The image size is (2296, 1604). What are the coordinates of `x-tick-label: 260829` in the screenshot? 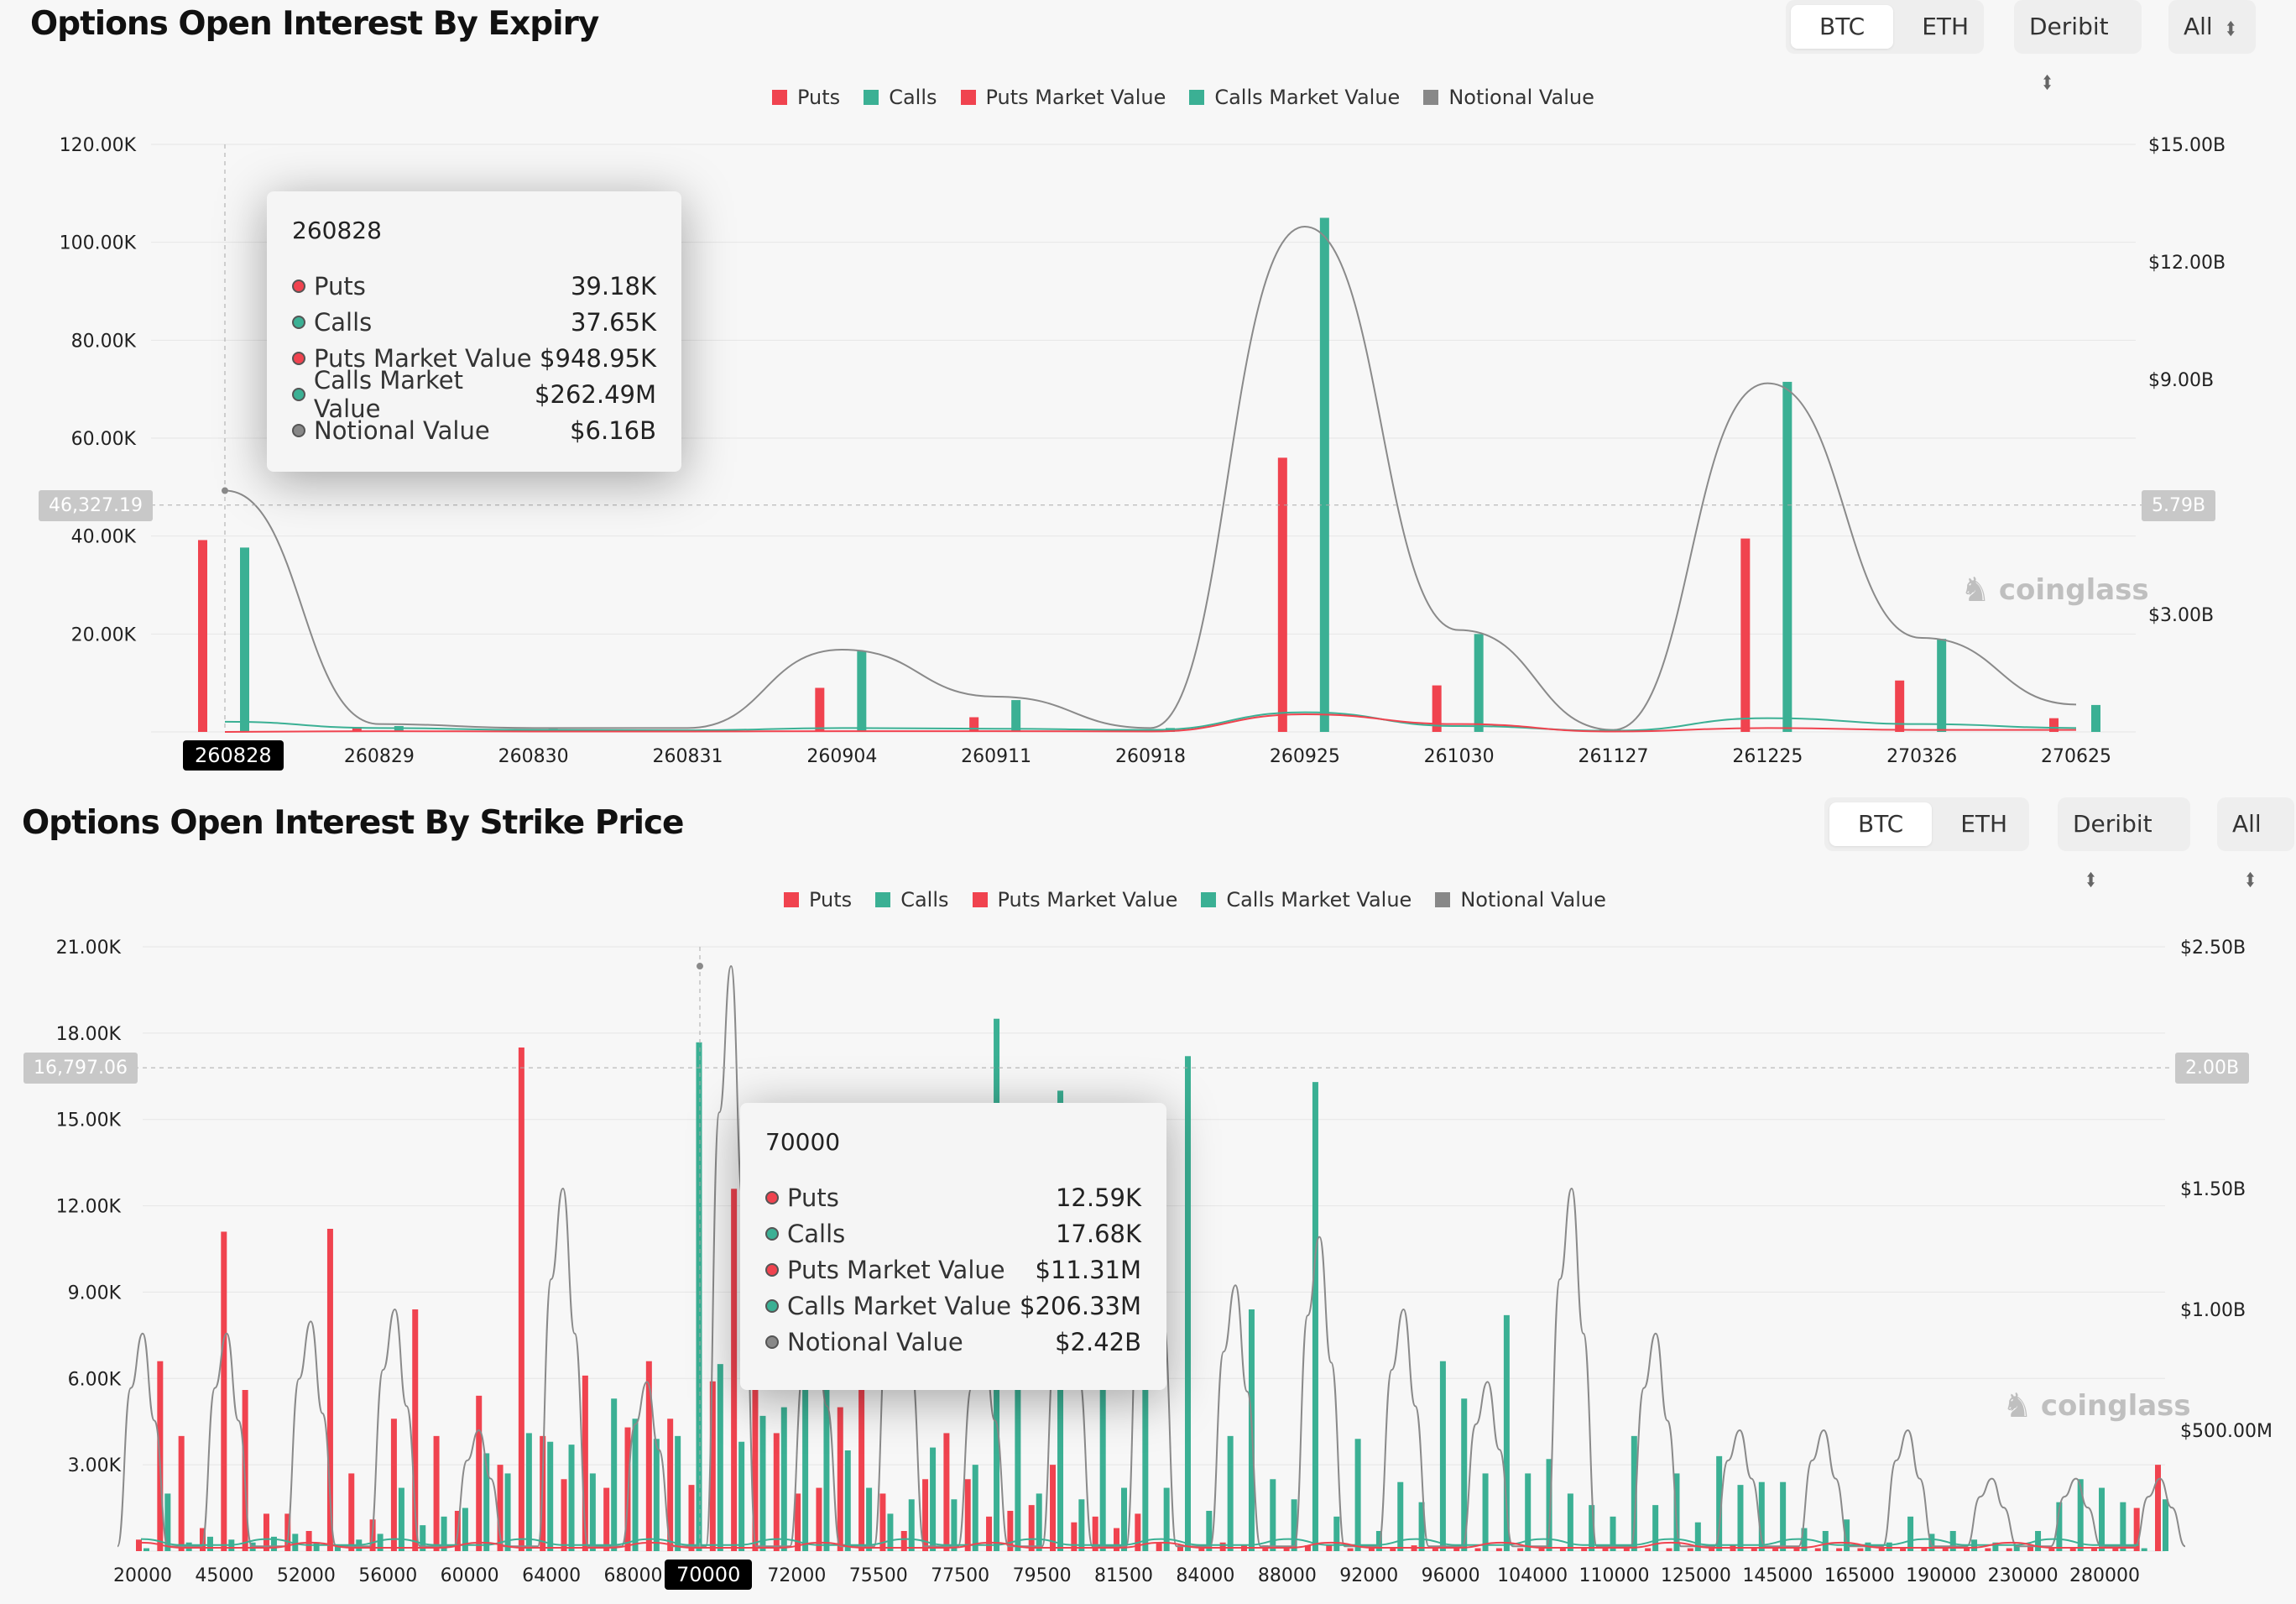 It's located at (379, 756).